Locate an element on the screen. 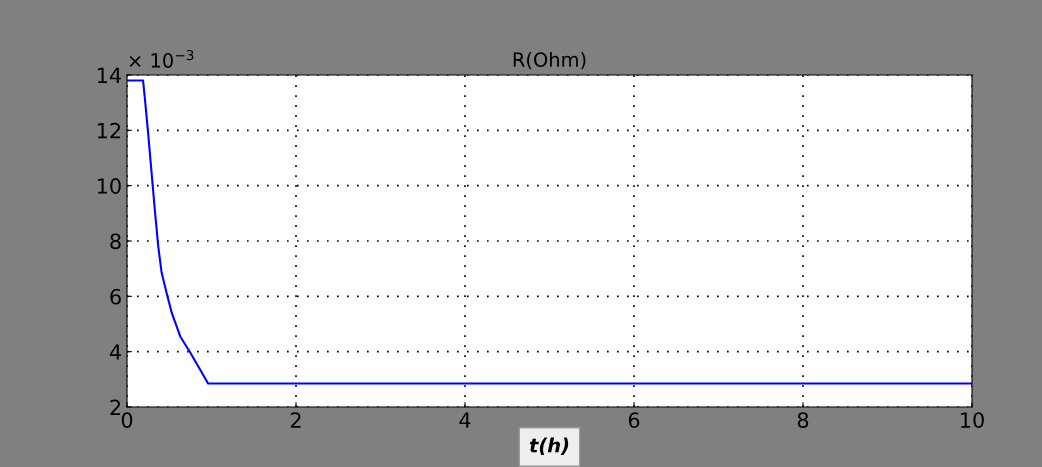 The height and width of the screenshot is (467, 1042). y-tick-label: 12 is located at coordinates (109, 130).